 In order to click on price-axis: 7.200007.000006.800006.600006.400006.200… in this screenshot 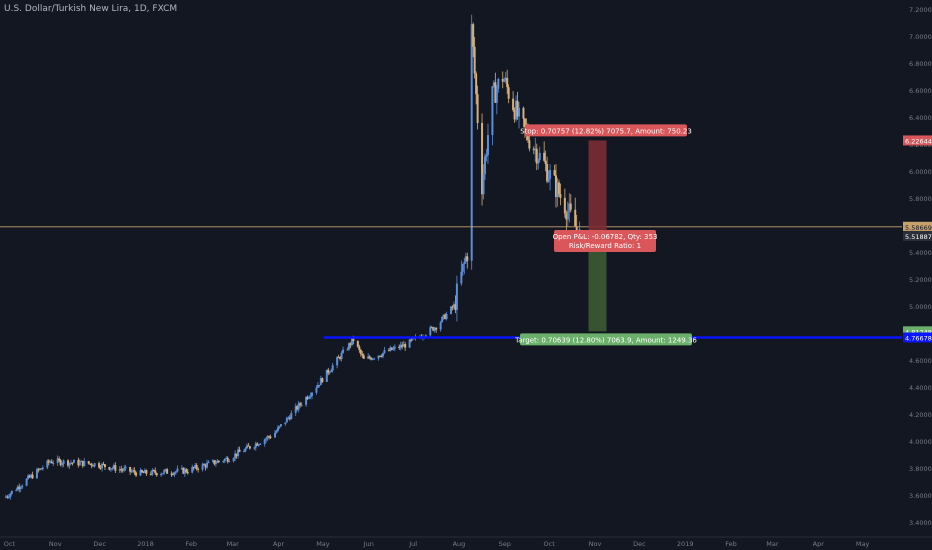, I will do `click(917, 275)`.